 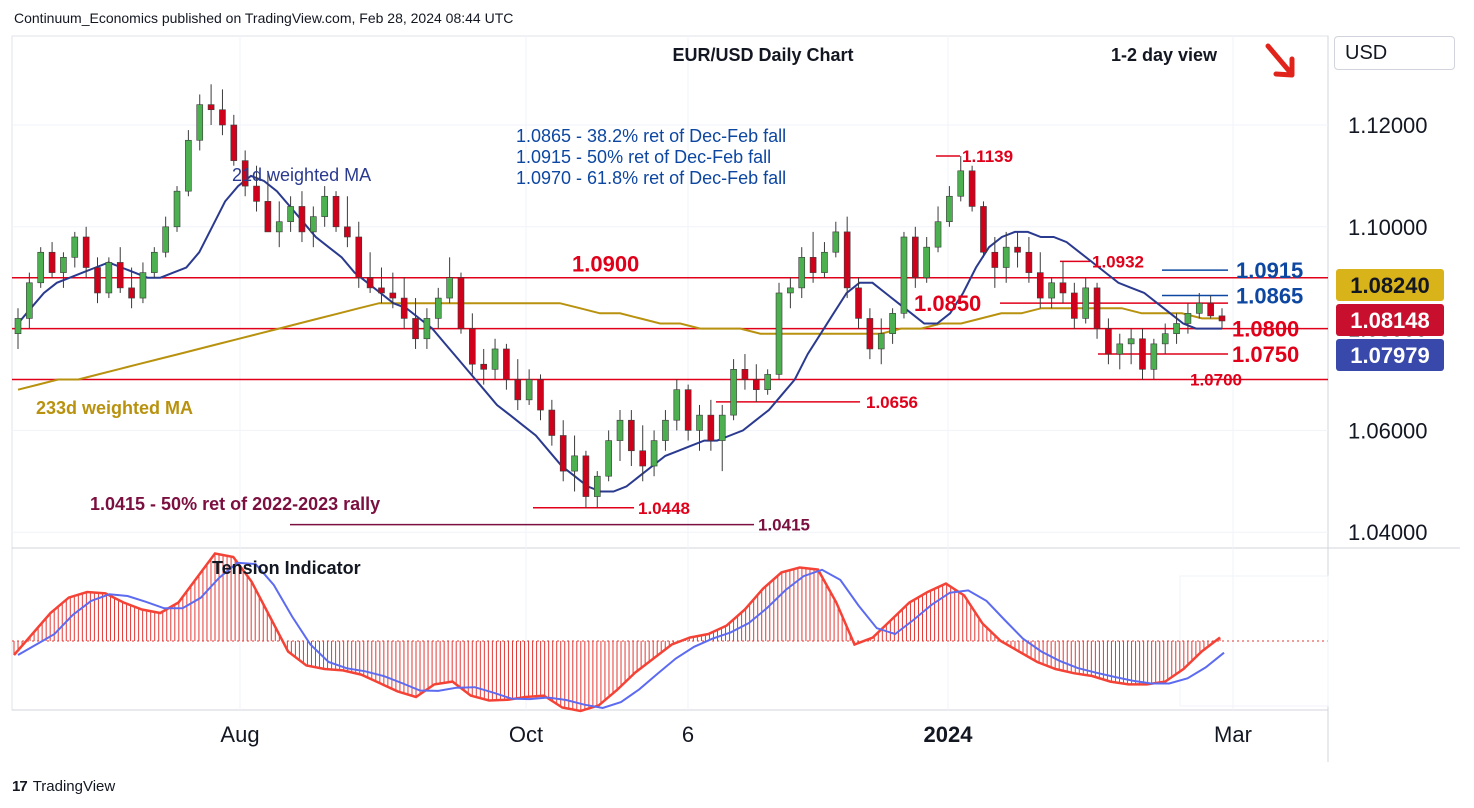 I want to click on chart-title: EUR/USD Daily Chart, so click(x=762, y=55).